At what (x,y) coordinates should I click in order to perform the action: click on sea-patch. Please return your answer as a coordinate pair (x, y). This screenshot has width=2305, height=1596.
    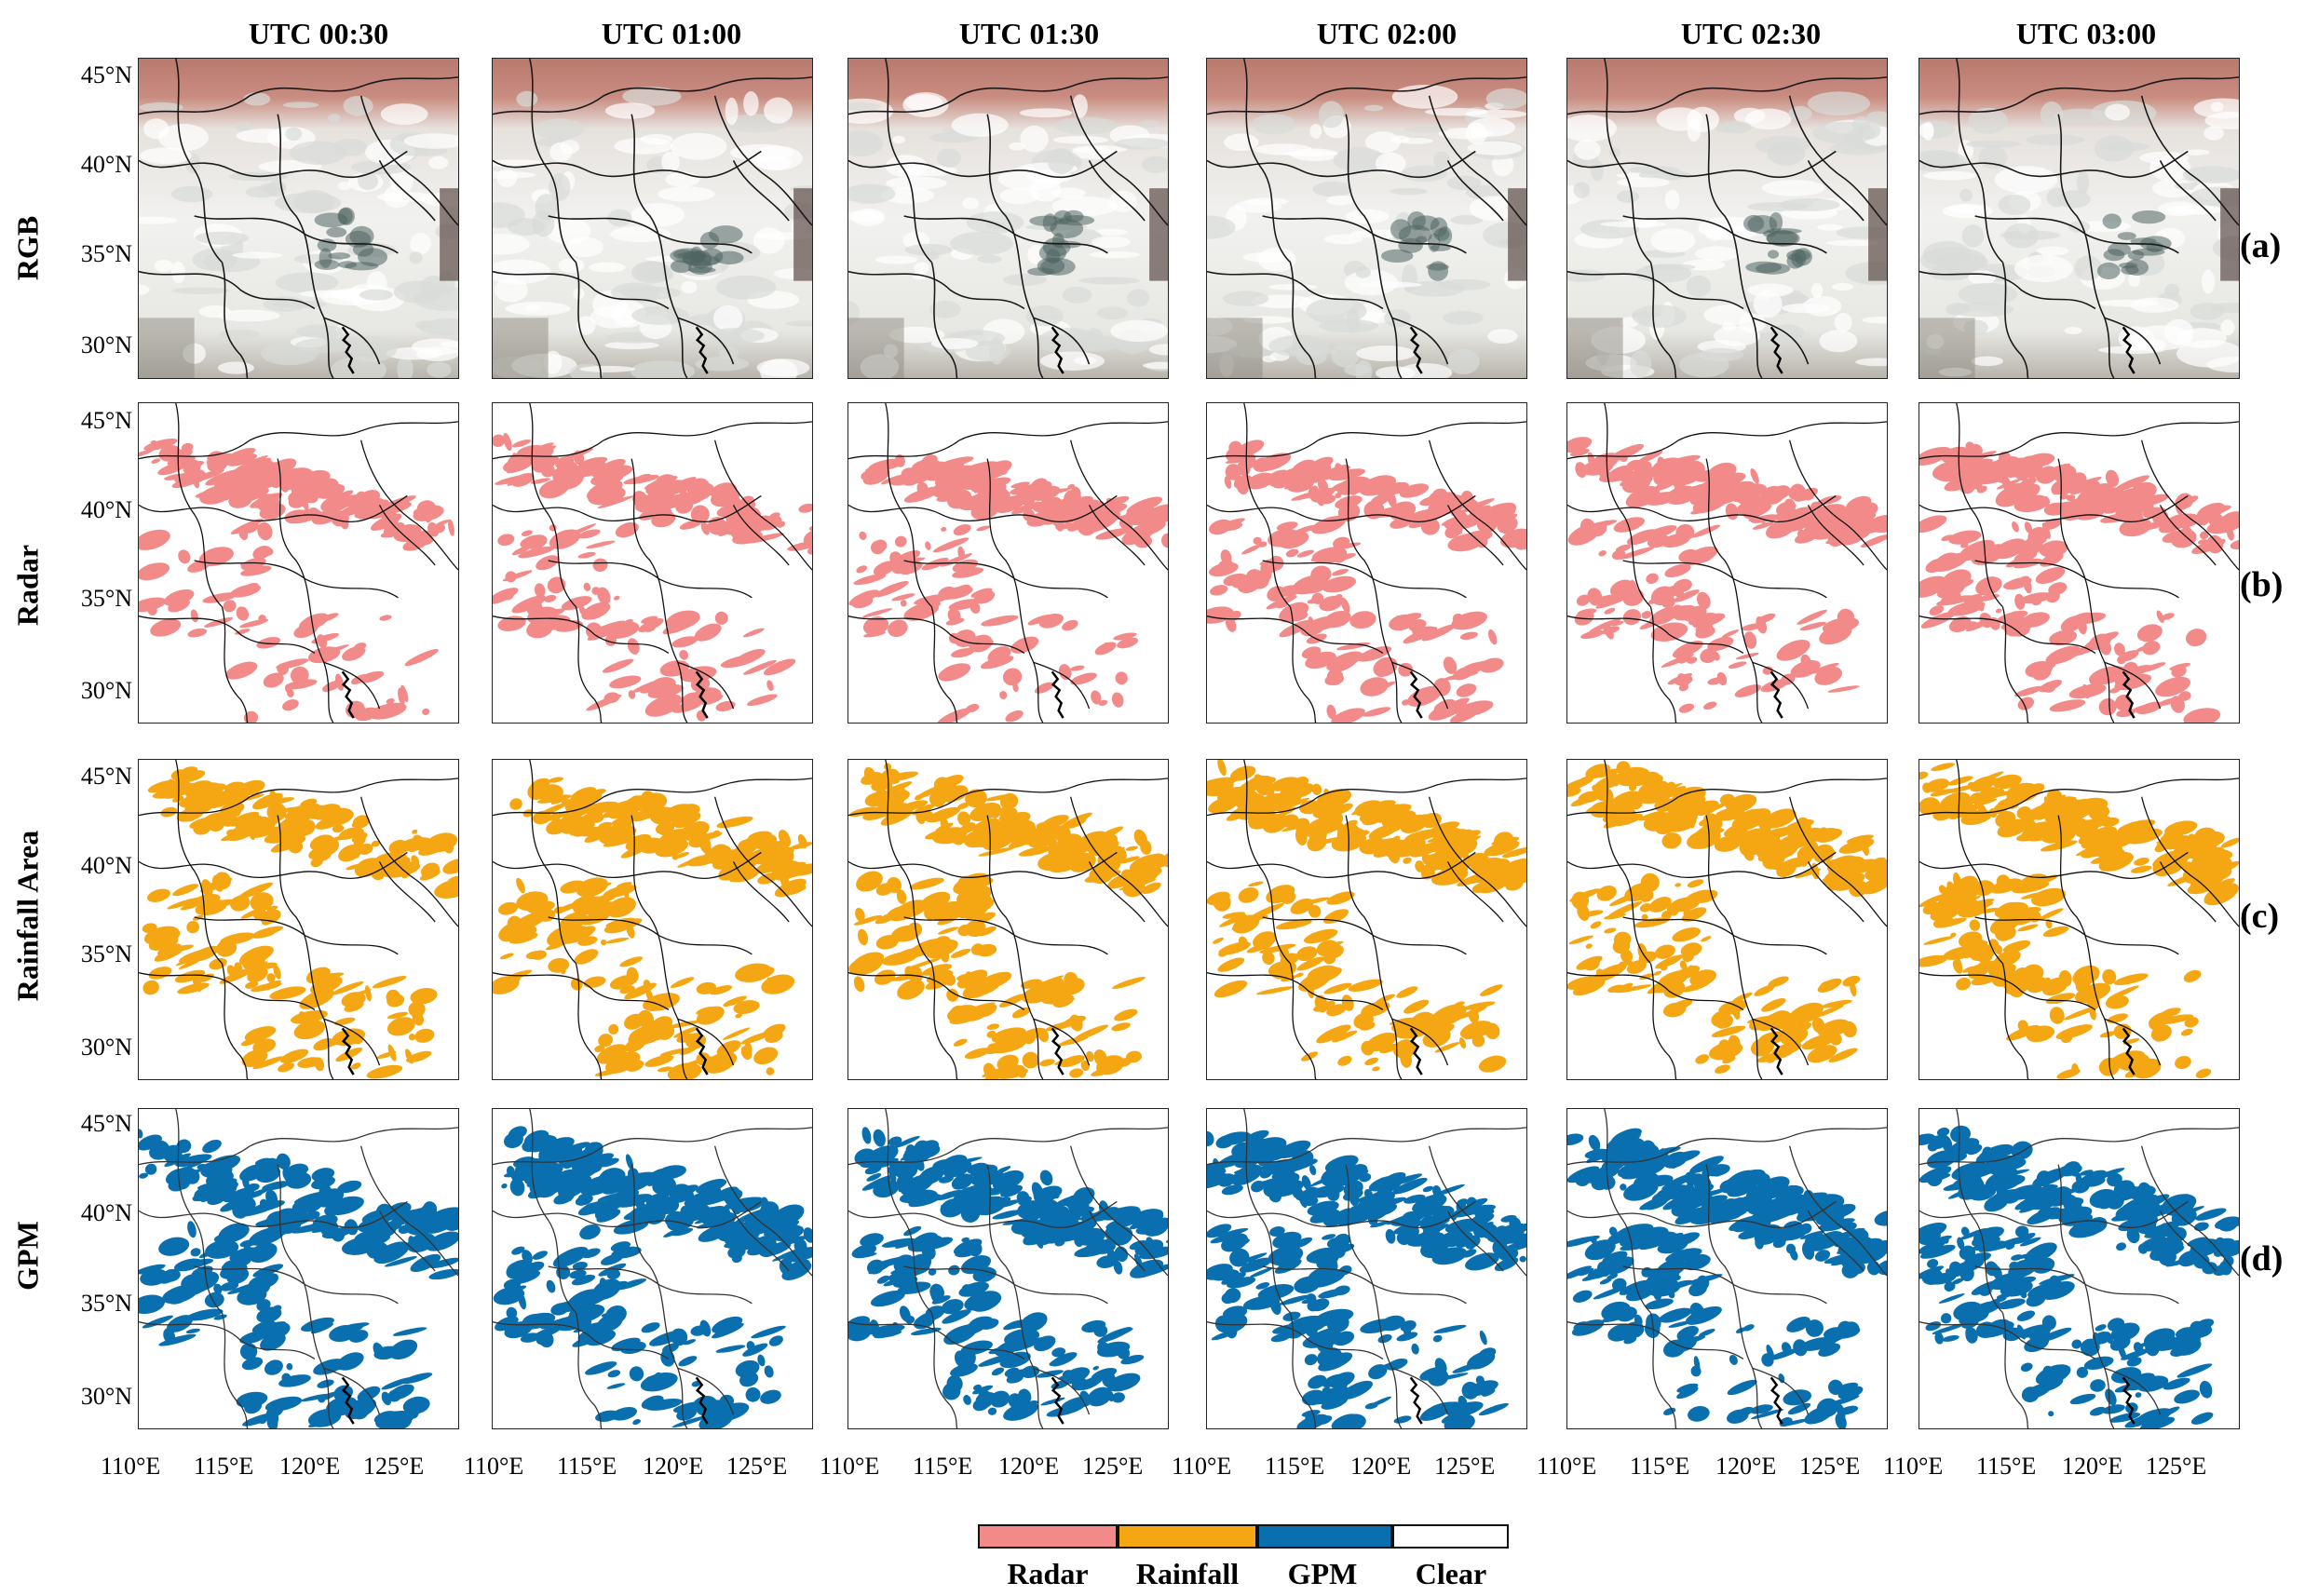
    Looking at the image, I should click on (449, 234).